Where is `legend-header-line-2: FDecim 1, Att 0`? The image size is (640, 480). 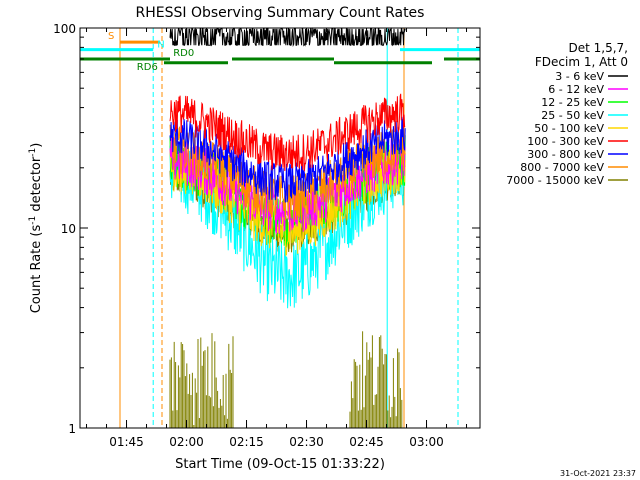 legend-header-line-2: FDecim 1, Att 0 is located at coordinates (581, 62).